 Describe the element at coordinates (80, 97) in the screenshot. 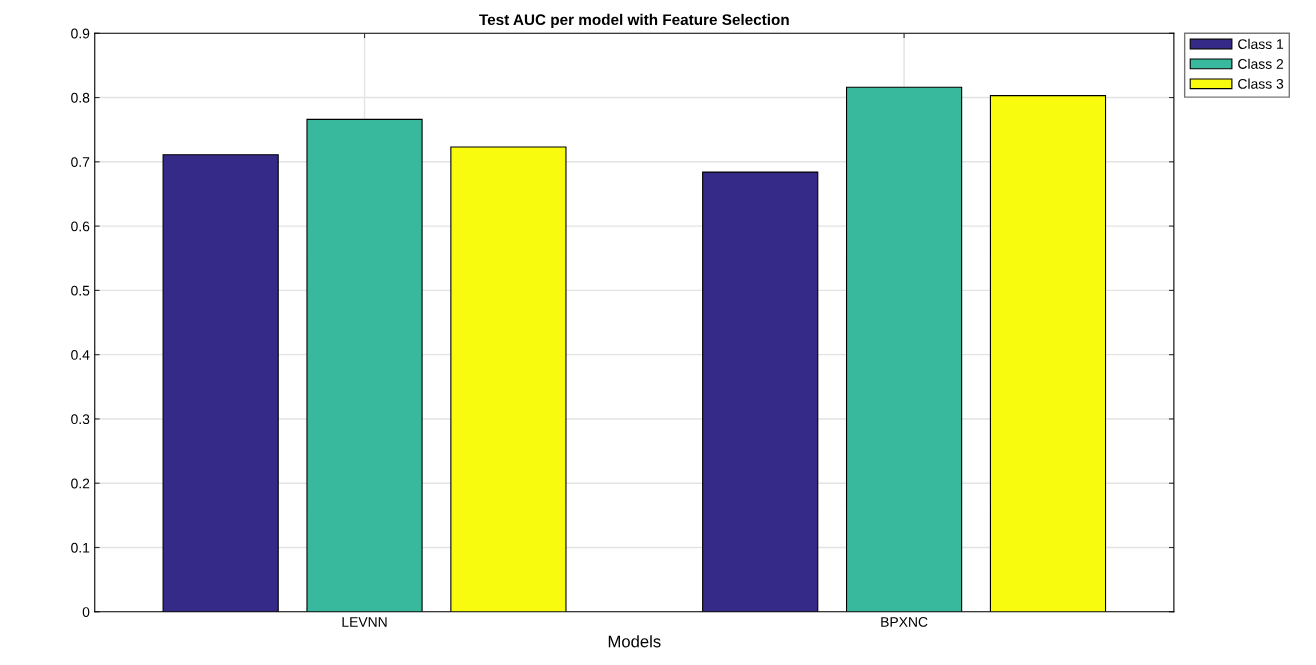

I see `y-tick-label: 0.8` at that location.